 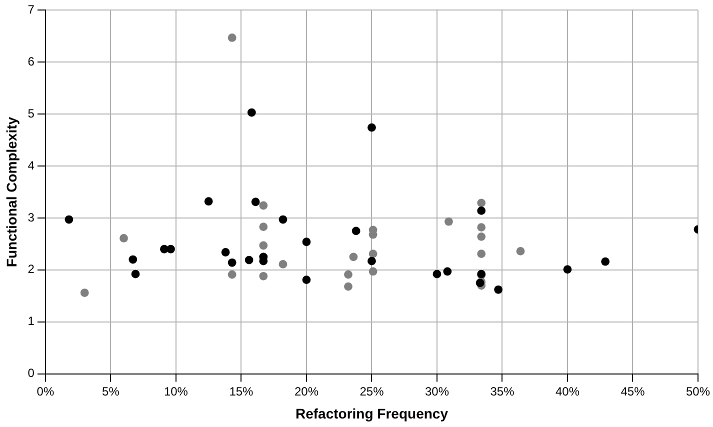 What do you see at coordinates (31, 269) in the screenshot?
I see `y-tick-label: 2` at bounding box center [31, 269].